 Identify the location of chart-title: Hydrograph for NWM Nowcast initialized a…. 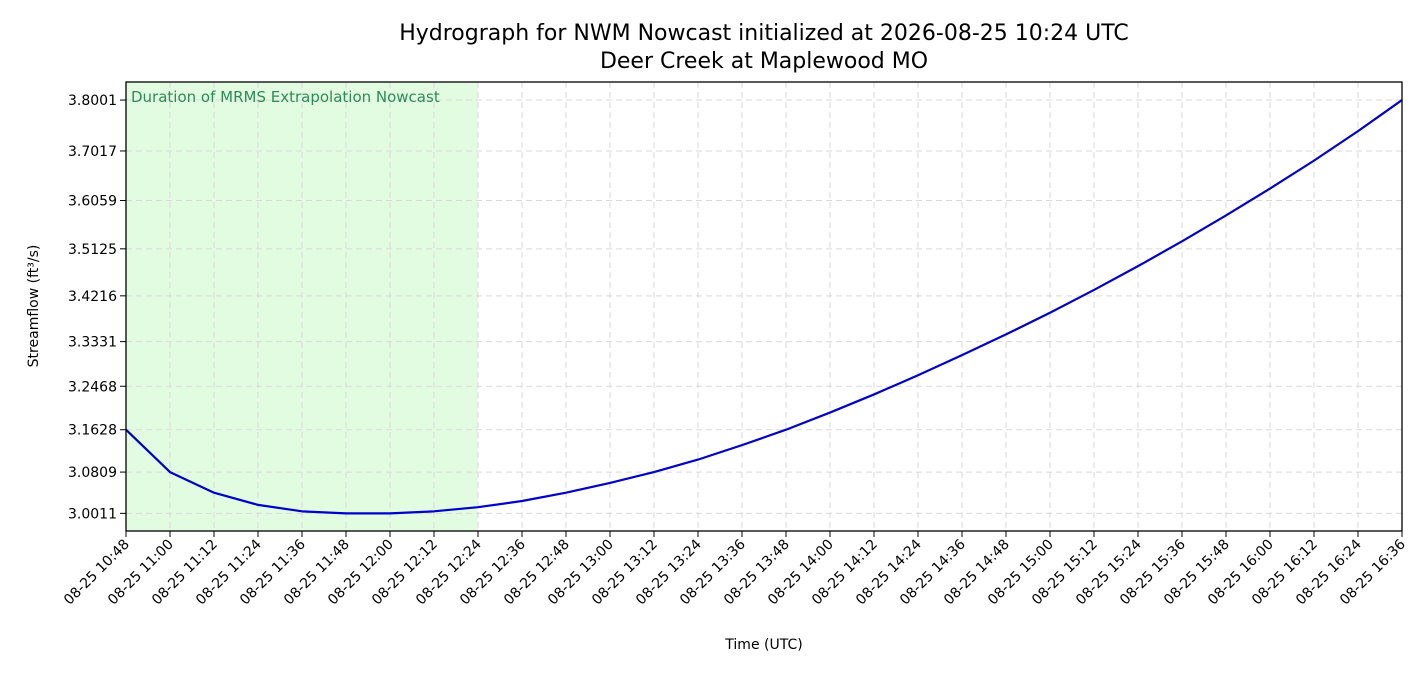
(764, 33).